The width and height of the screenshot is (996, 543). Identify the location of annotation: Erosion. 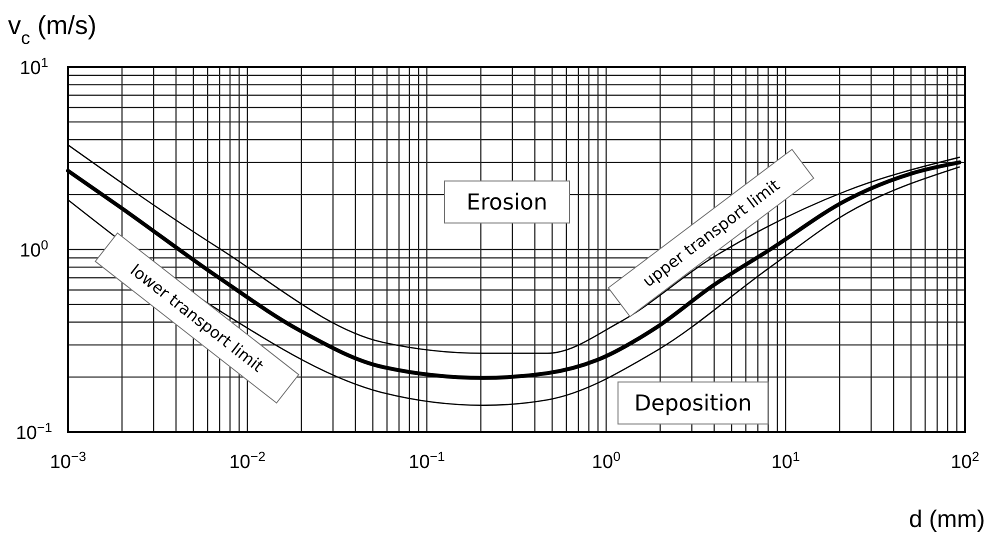
(507, 203).